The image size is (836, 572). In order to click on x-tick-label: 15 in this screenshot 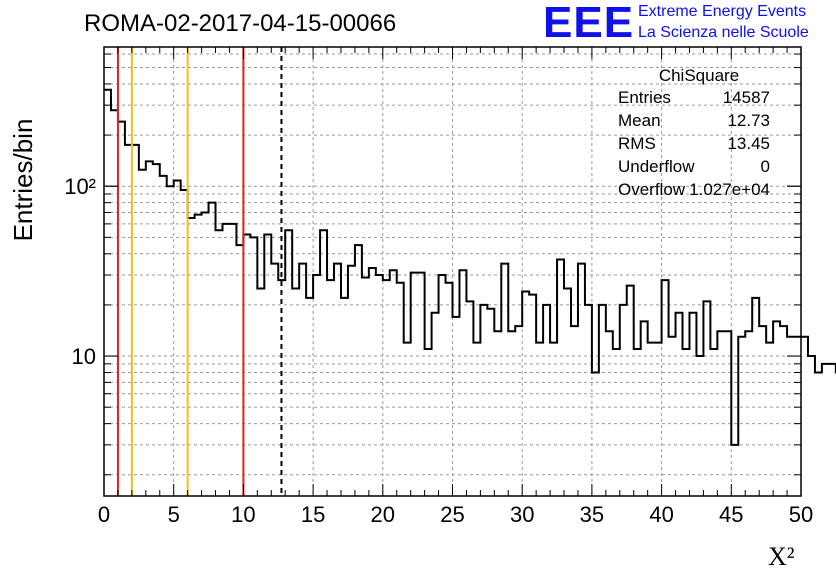, I will do `click(313, 514)`.